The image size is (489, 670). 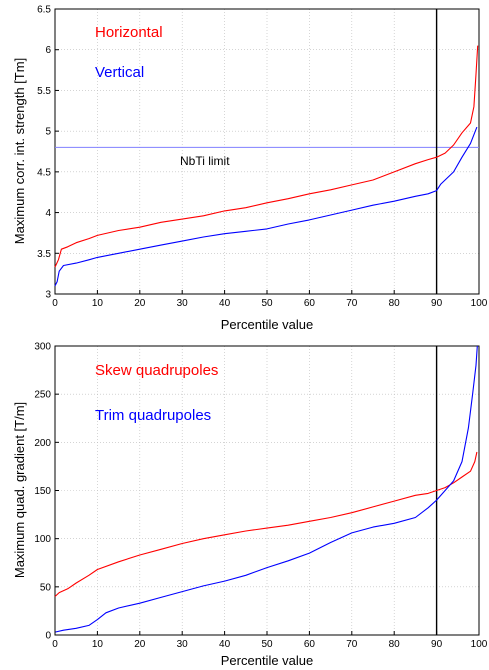 What do you see at coordinates (48, 636) in the screenshot?
I see `y-tick-label: 0` at bounding box center [48, 636].